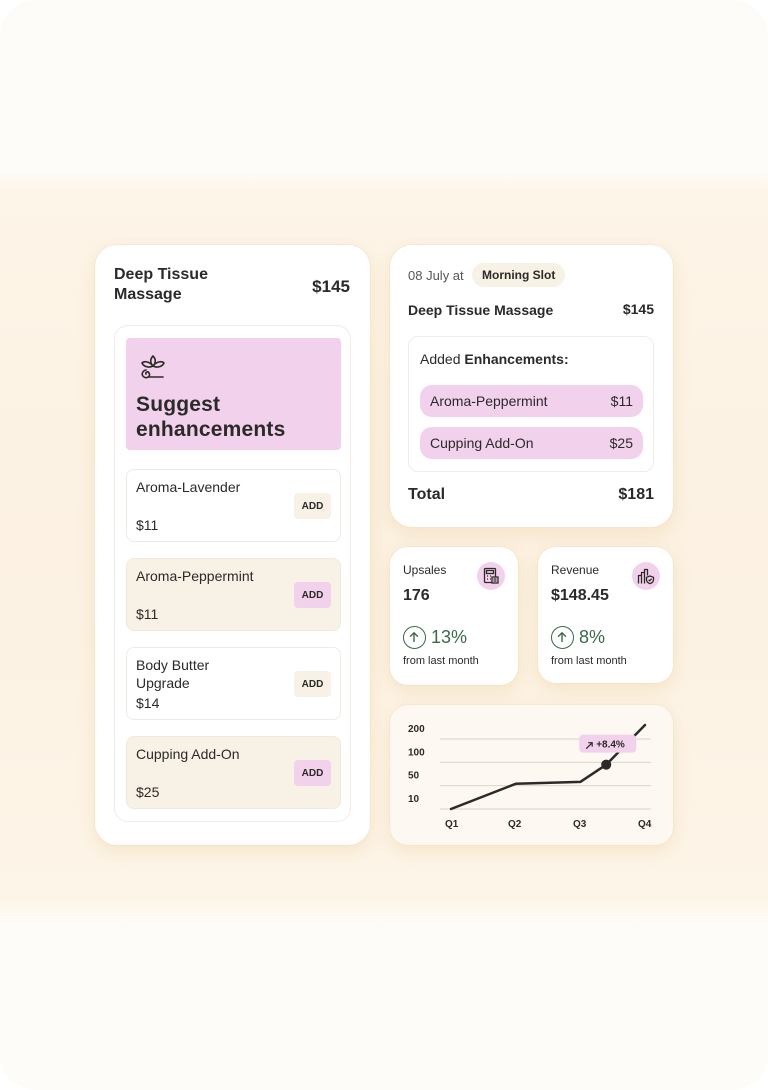 The width and height of the screenshot is (768, 1090). Describe the element at coordinates (188, 754) in the screenshot. I see `enhancement-name: Cupping Add-On` at that location.